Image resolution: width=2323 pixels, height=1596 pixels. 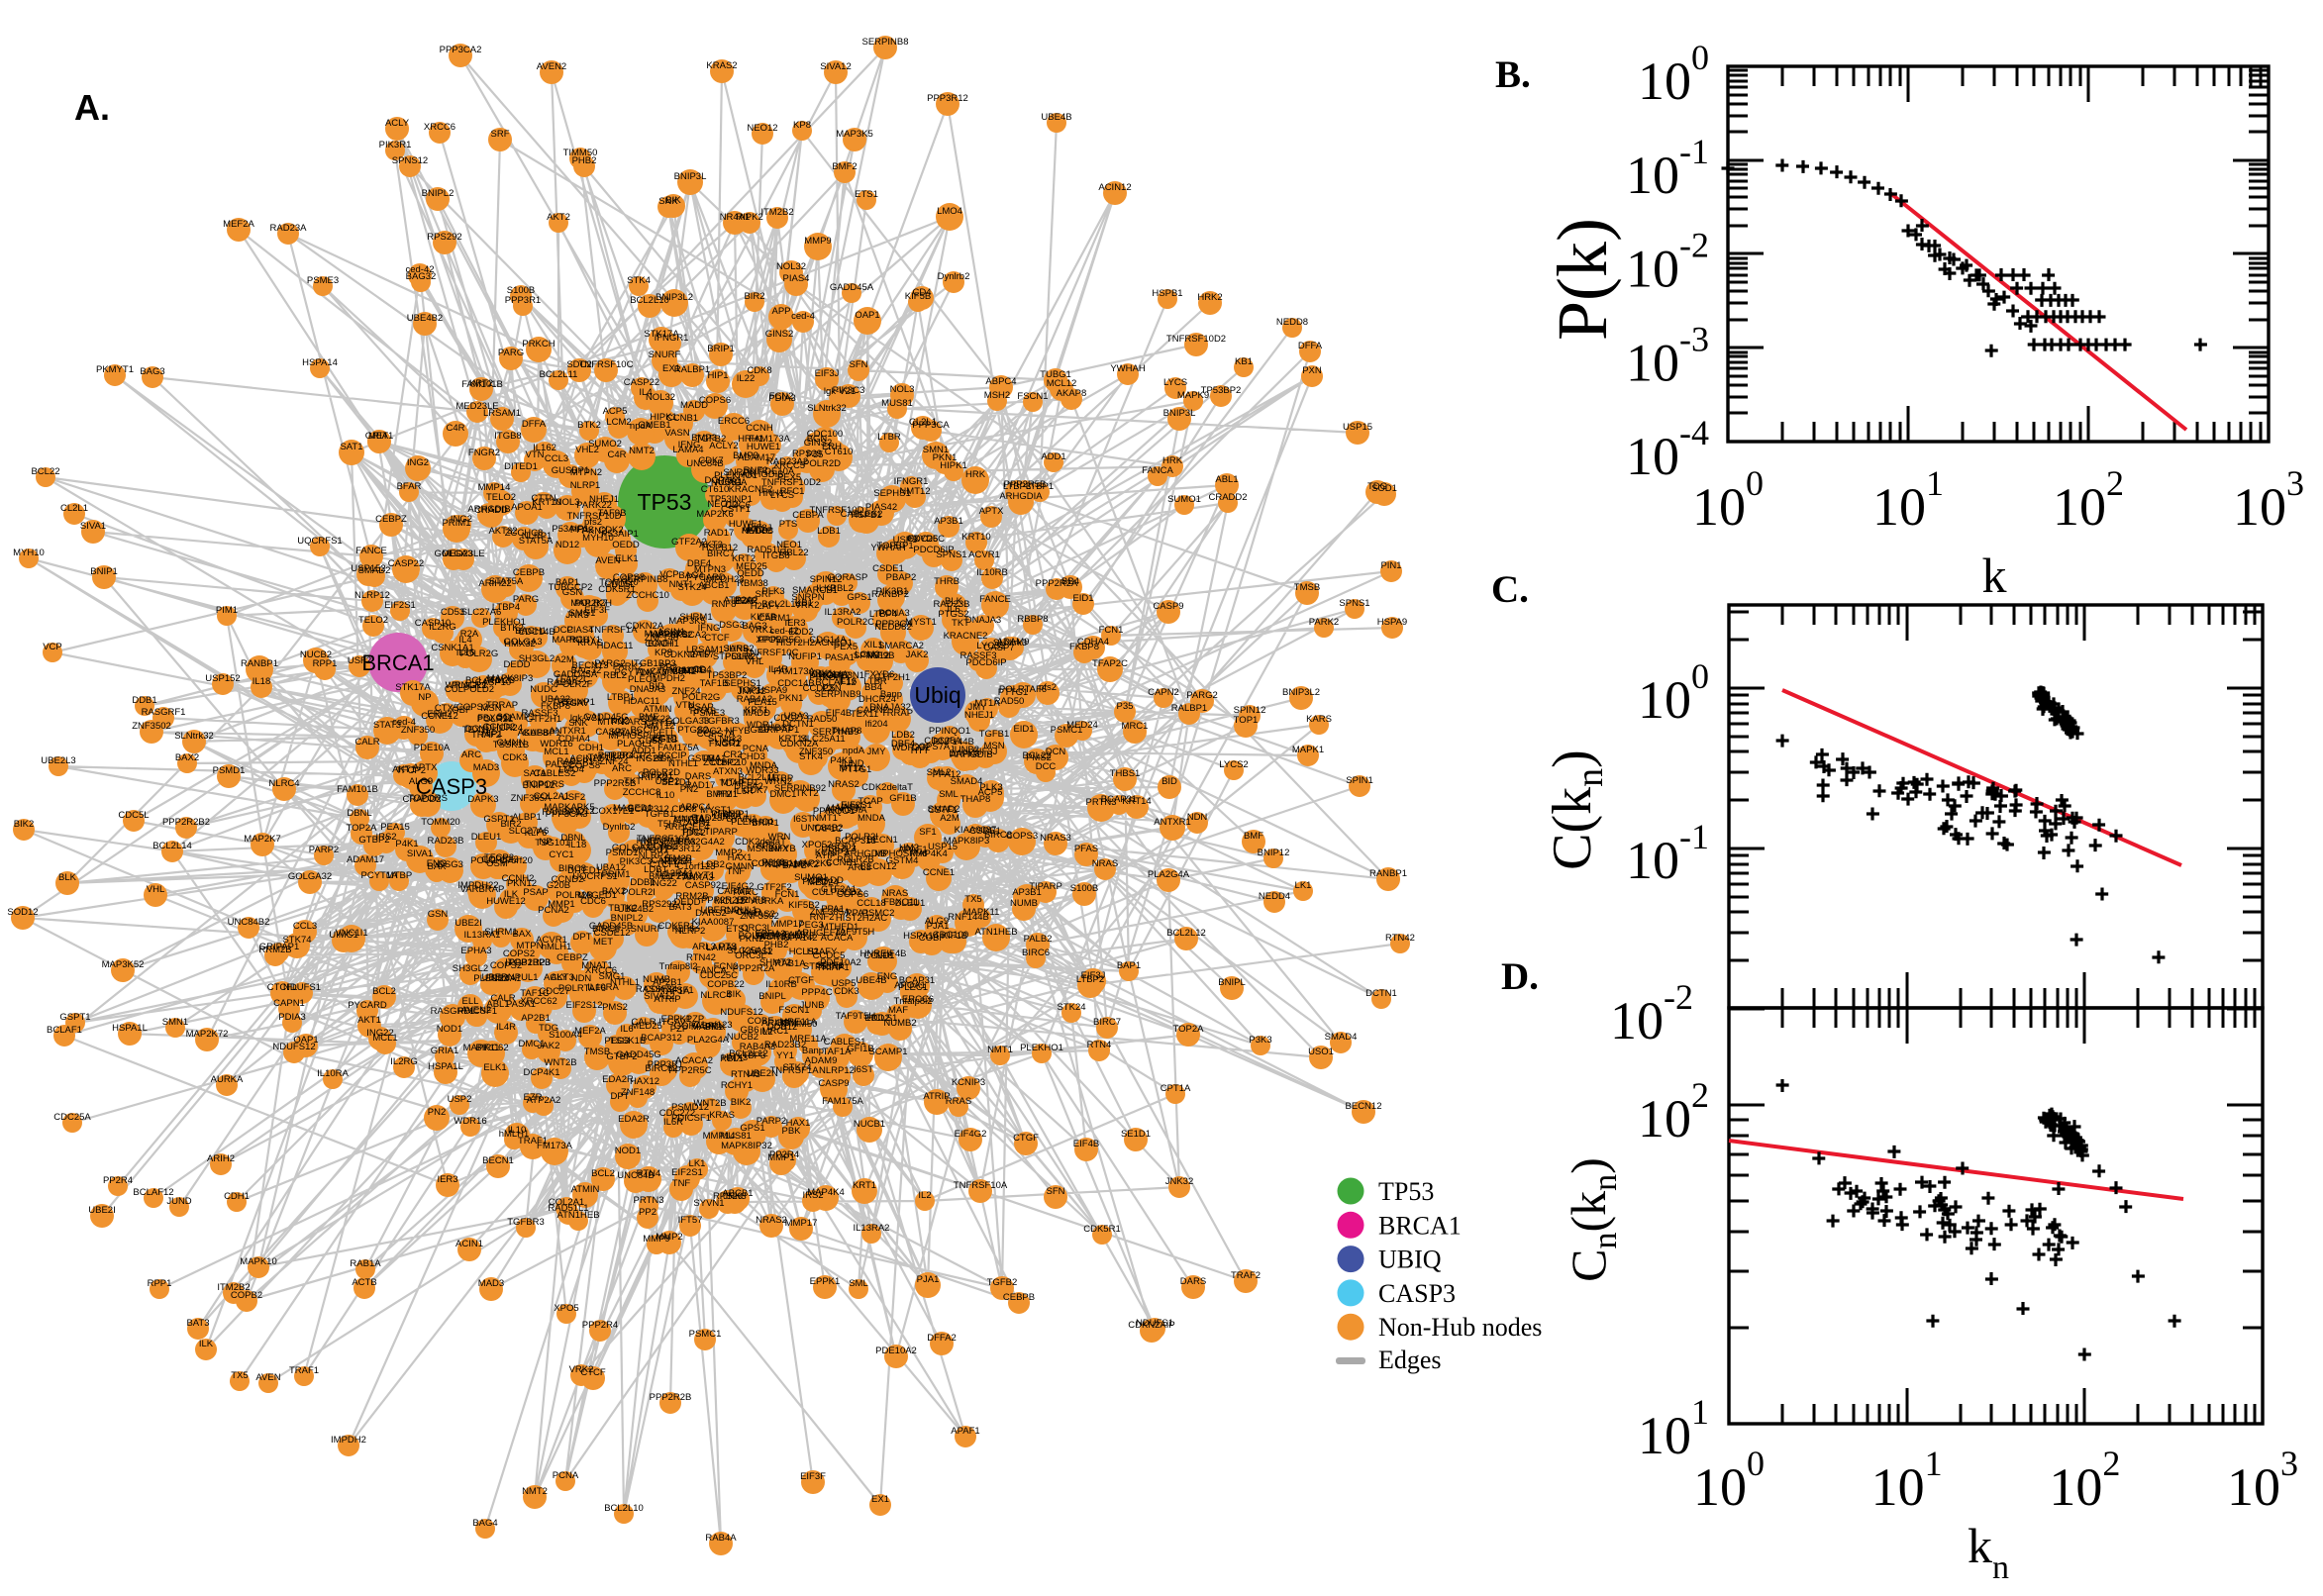 What do you see at coordinates (1301, 692) in the screenshot?
I see `svg-text: BNIP3L2` at bounding box center [1301, 692].